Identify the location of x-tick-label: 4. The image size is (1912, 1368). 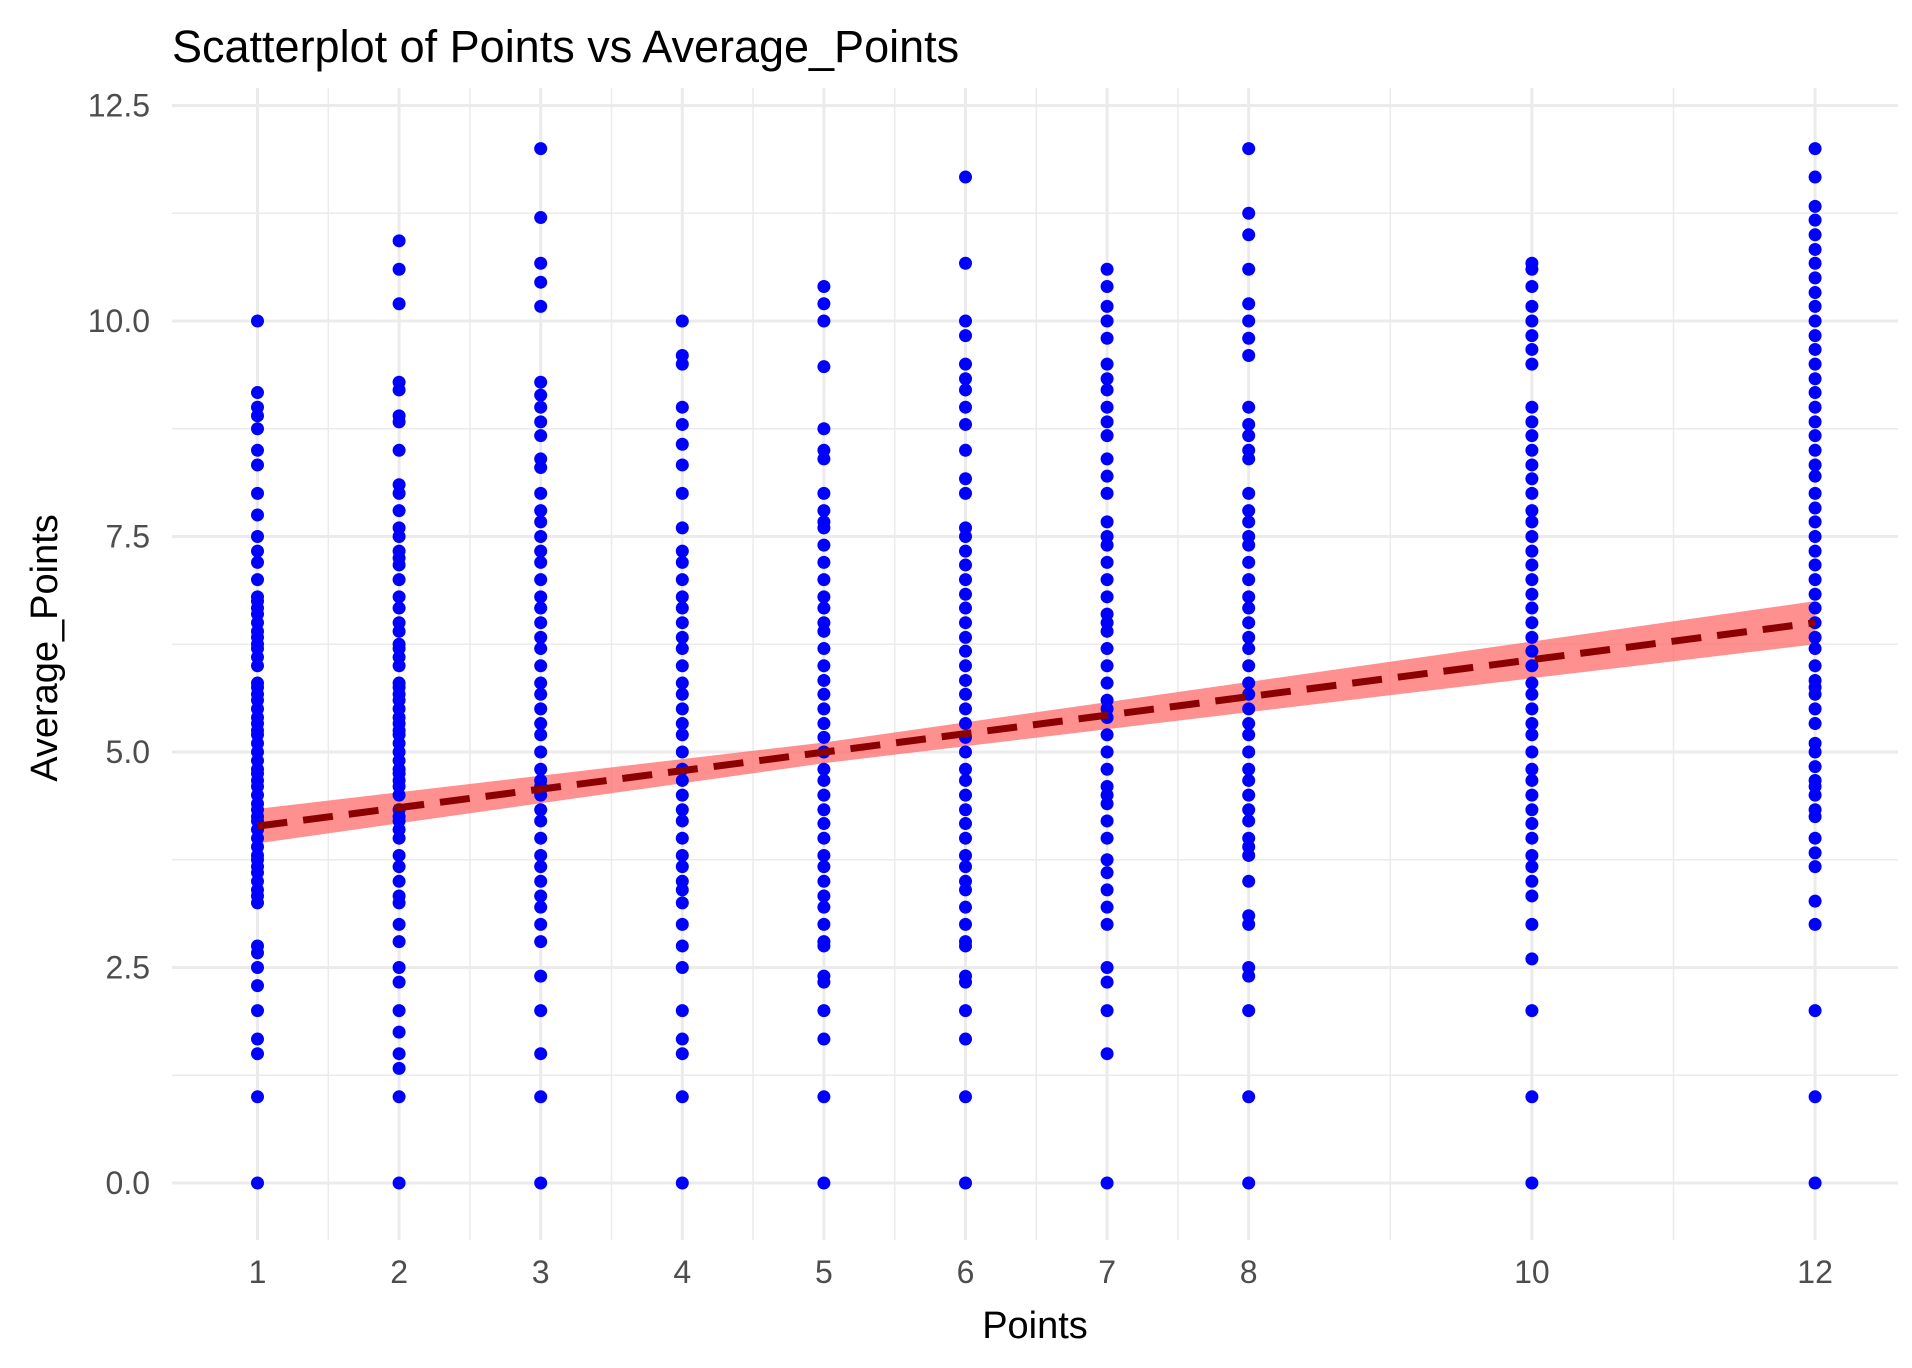
(682, 1272).